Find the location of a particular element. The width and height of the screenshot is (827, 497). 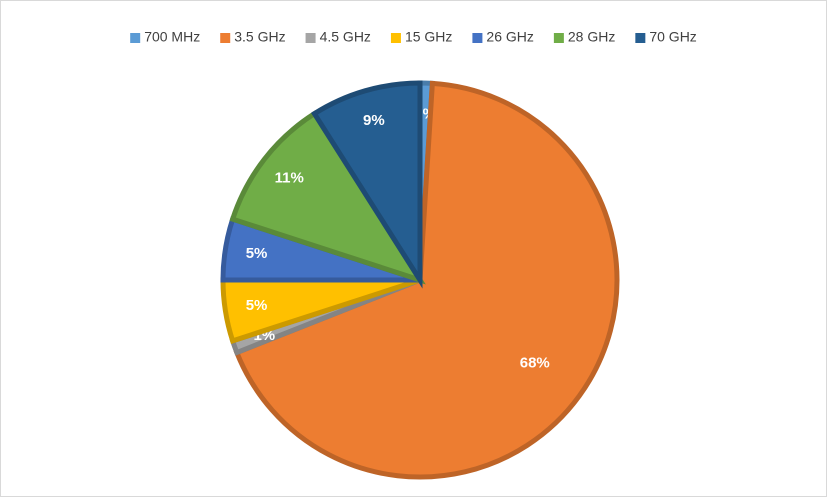

legend-label: 15 GHz is located at coordinates (428, 37).